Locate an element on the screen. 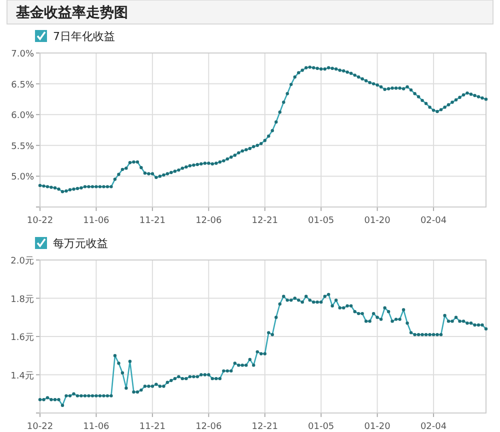  y-tick-label: 5.5% is located at coordinates (22, 147).